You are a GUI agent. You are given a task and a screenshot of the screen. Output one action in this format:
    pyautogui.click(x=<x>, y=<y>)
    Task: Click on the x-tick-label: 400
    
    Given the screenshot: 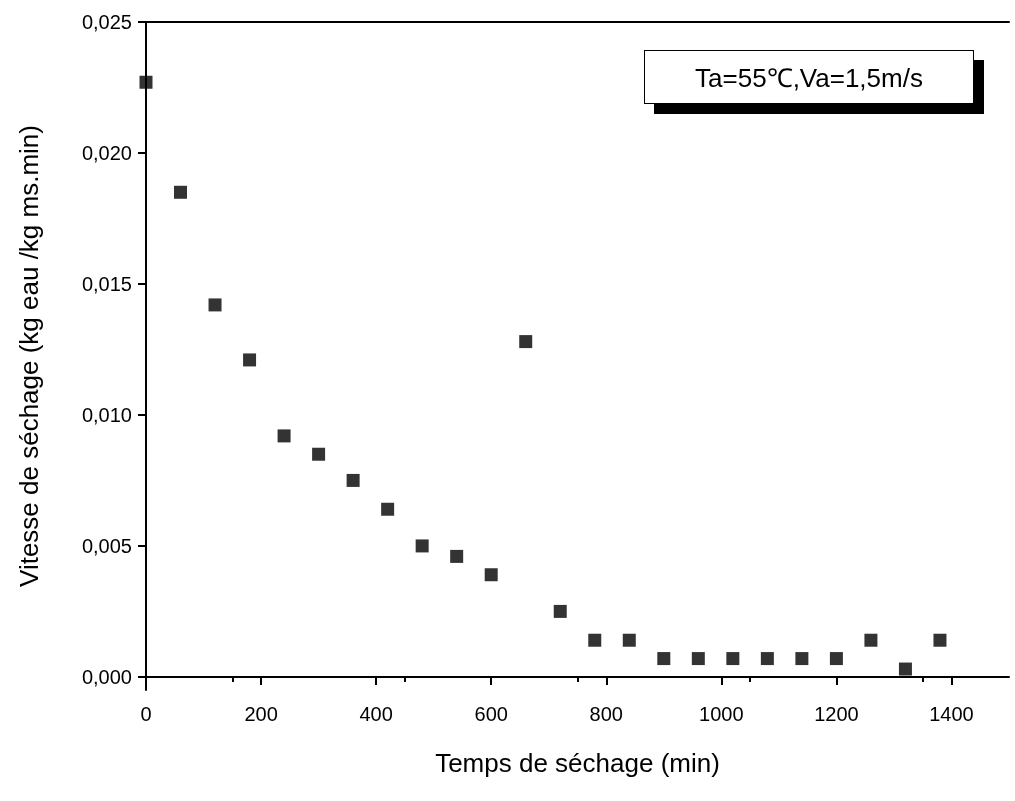 What is the action you would take?
    pyautogui.click(x=376, y=714)
    